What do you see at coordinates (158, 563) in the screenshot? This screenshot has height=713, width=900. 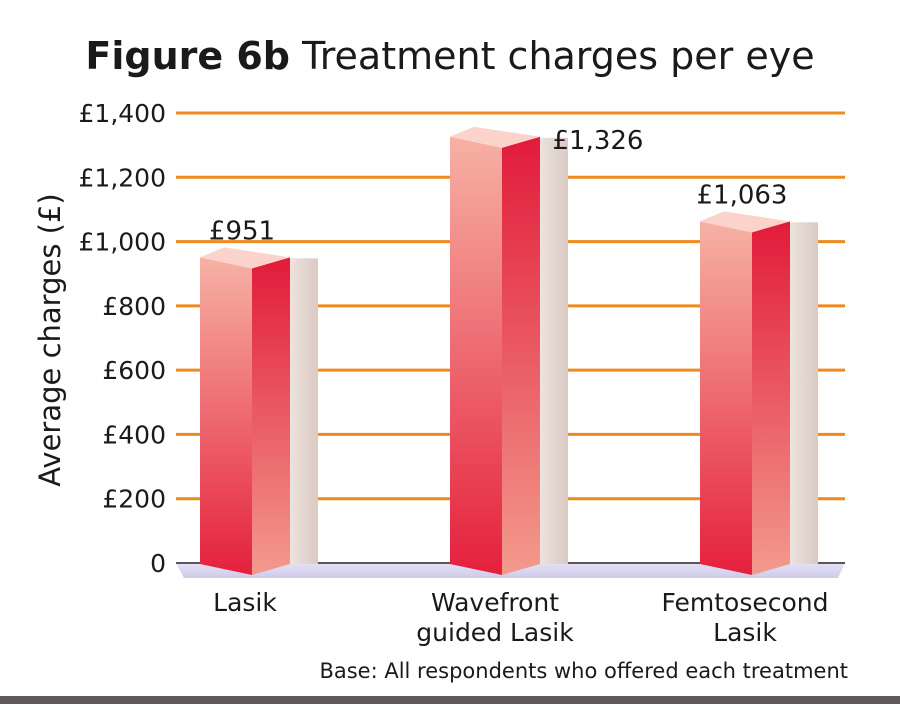 I see `y-tick-label: 0` at bounding box center [158, 563].